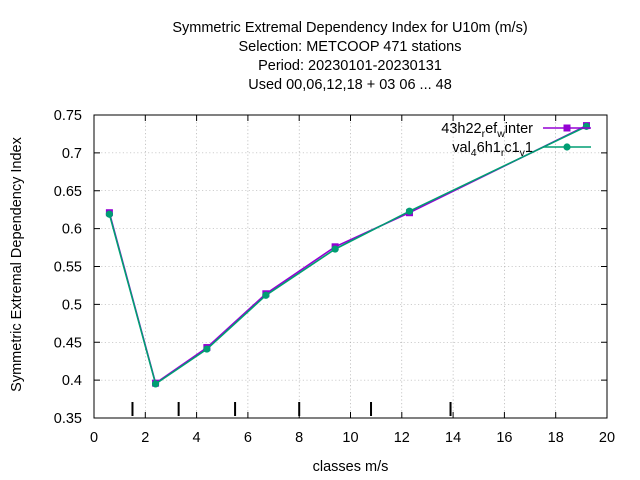 This screenshot has height=480, width=640. Describe the element at coordinates (68, 268) in the screenshot. I see `y-tick-label: 0.55` at that location.